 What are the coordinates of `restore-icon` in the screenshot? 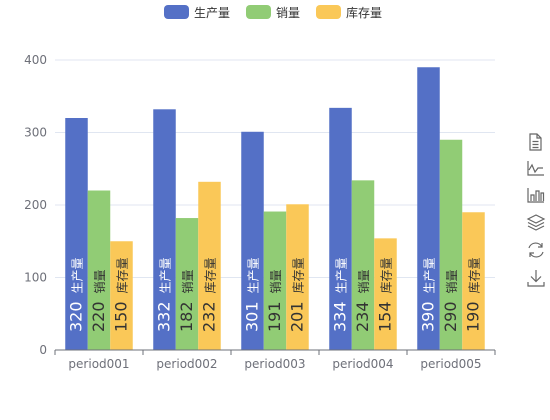 It's located at (536, 250).